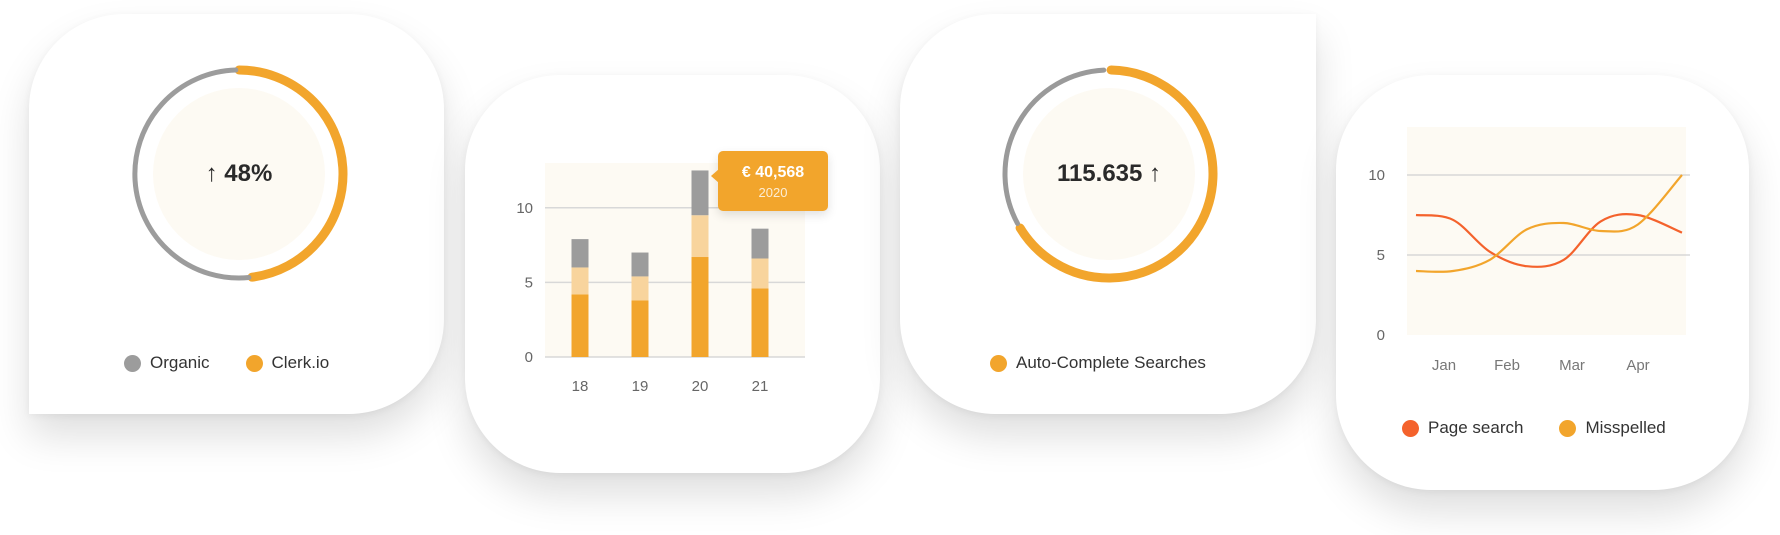  Describe the element at coordinates (1444, 365) in the screenshot. I see `x-tick-label: Jan` at that location.